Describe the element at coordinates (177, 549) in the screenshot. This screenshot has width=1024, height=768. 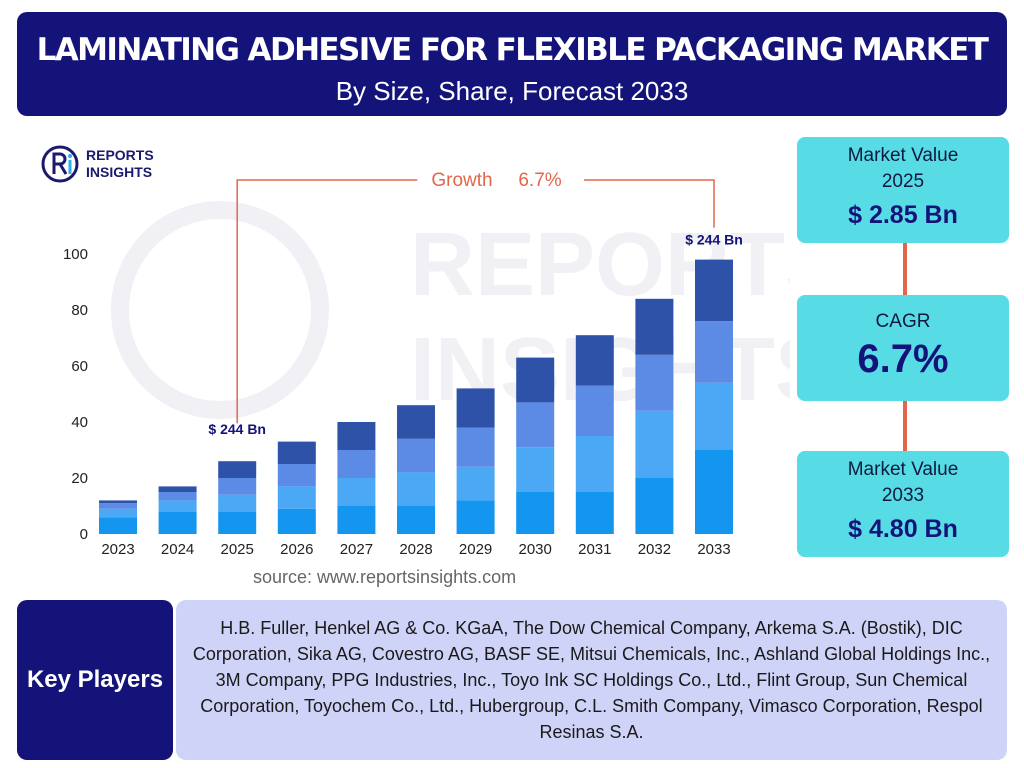
I see `x-tick-label: 2024` at that location.